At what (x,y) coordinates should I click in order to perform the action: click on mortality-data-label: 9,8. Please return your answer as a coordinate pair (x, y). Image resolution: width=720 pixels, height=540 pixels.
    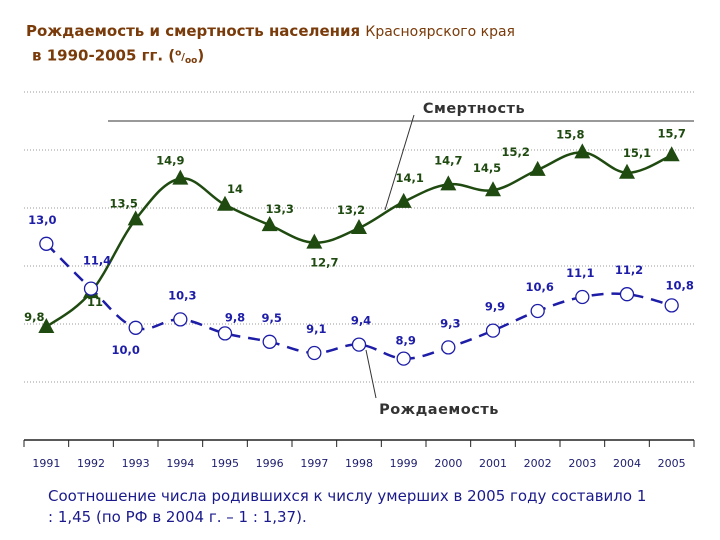
    Looking at the image, I should click on (34, 317).